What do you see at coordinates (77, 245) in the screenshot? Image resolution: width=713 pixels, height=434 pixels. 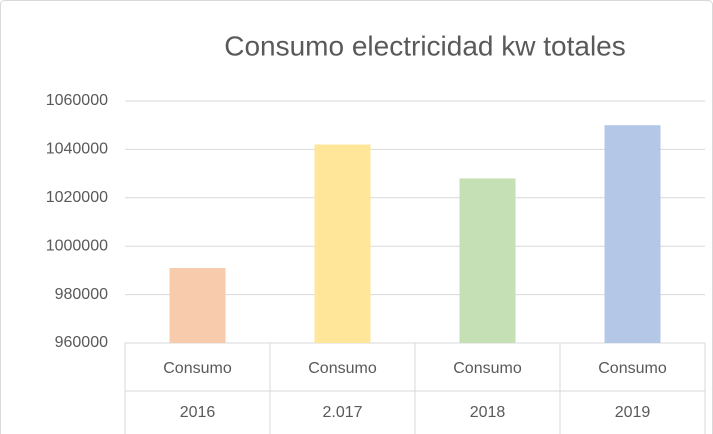 I see `y-tick-label: 1000000` at bounding box center [77, 245].